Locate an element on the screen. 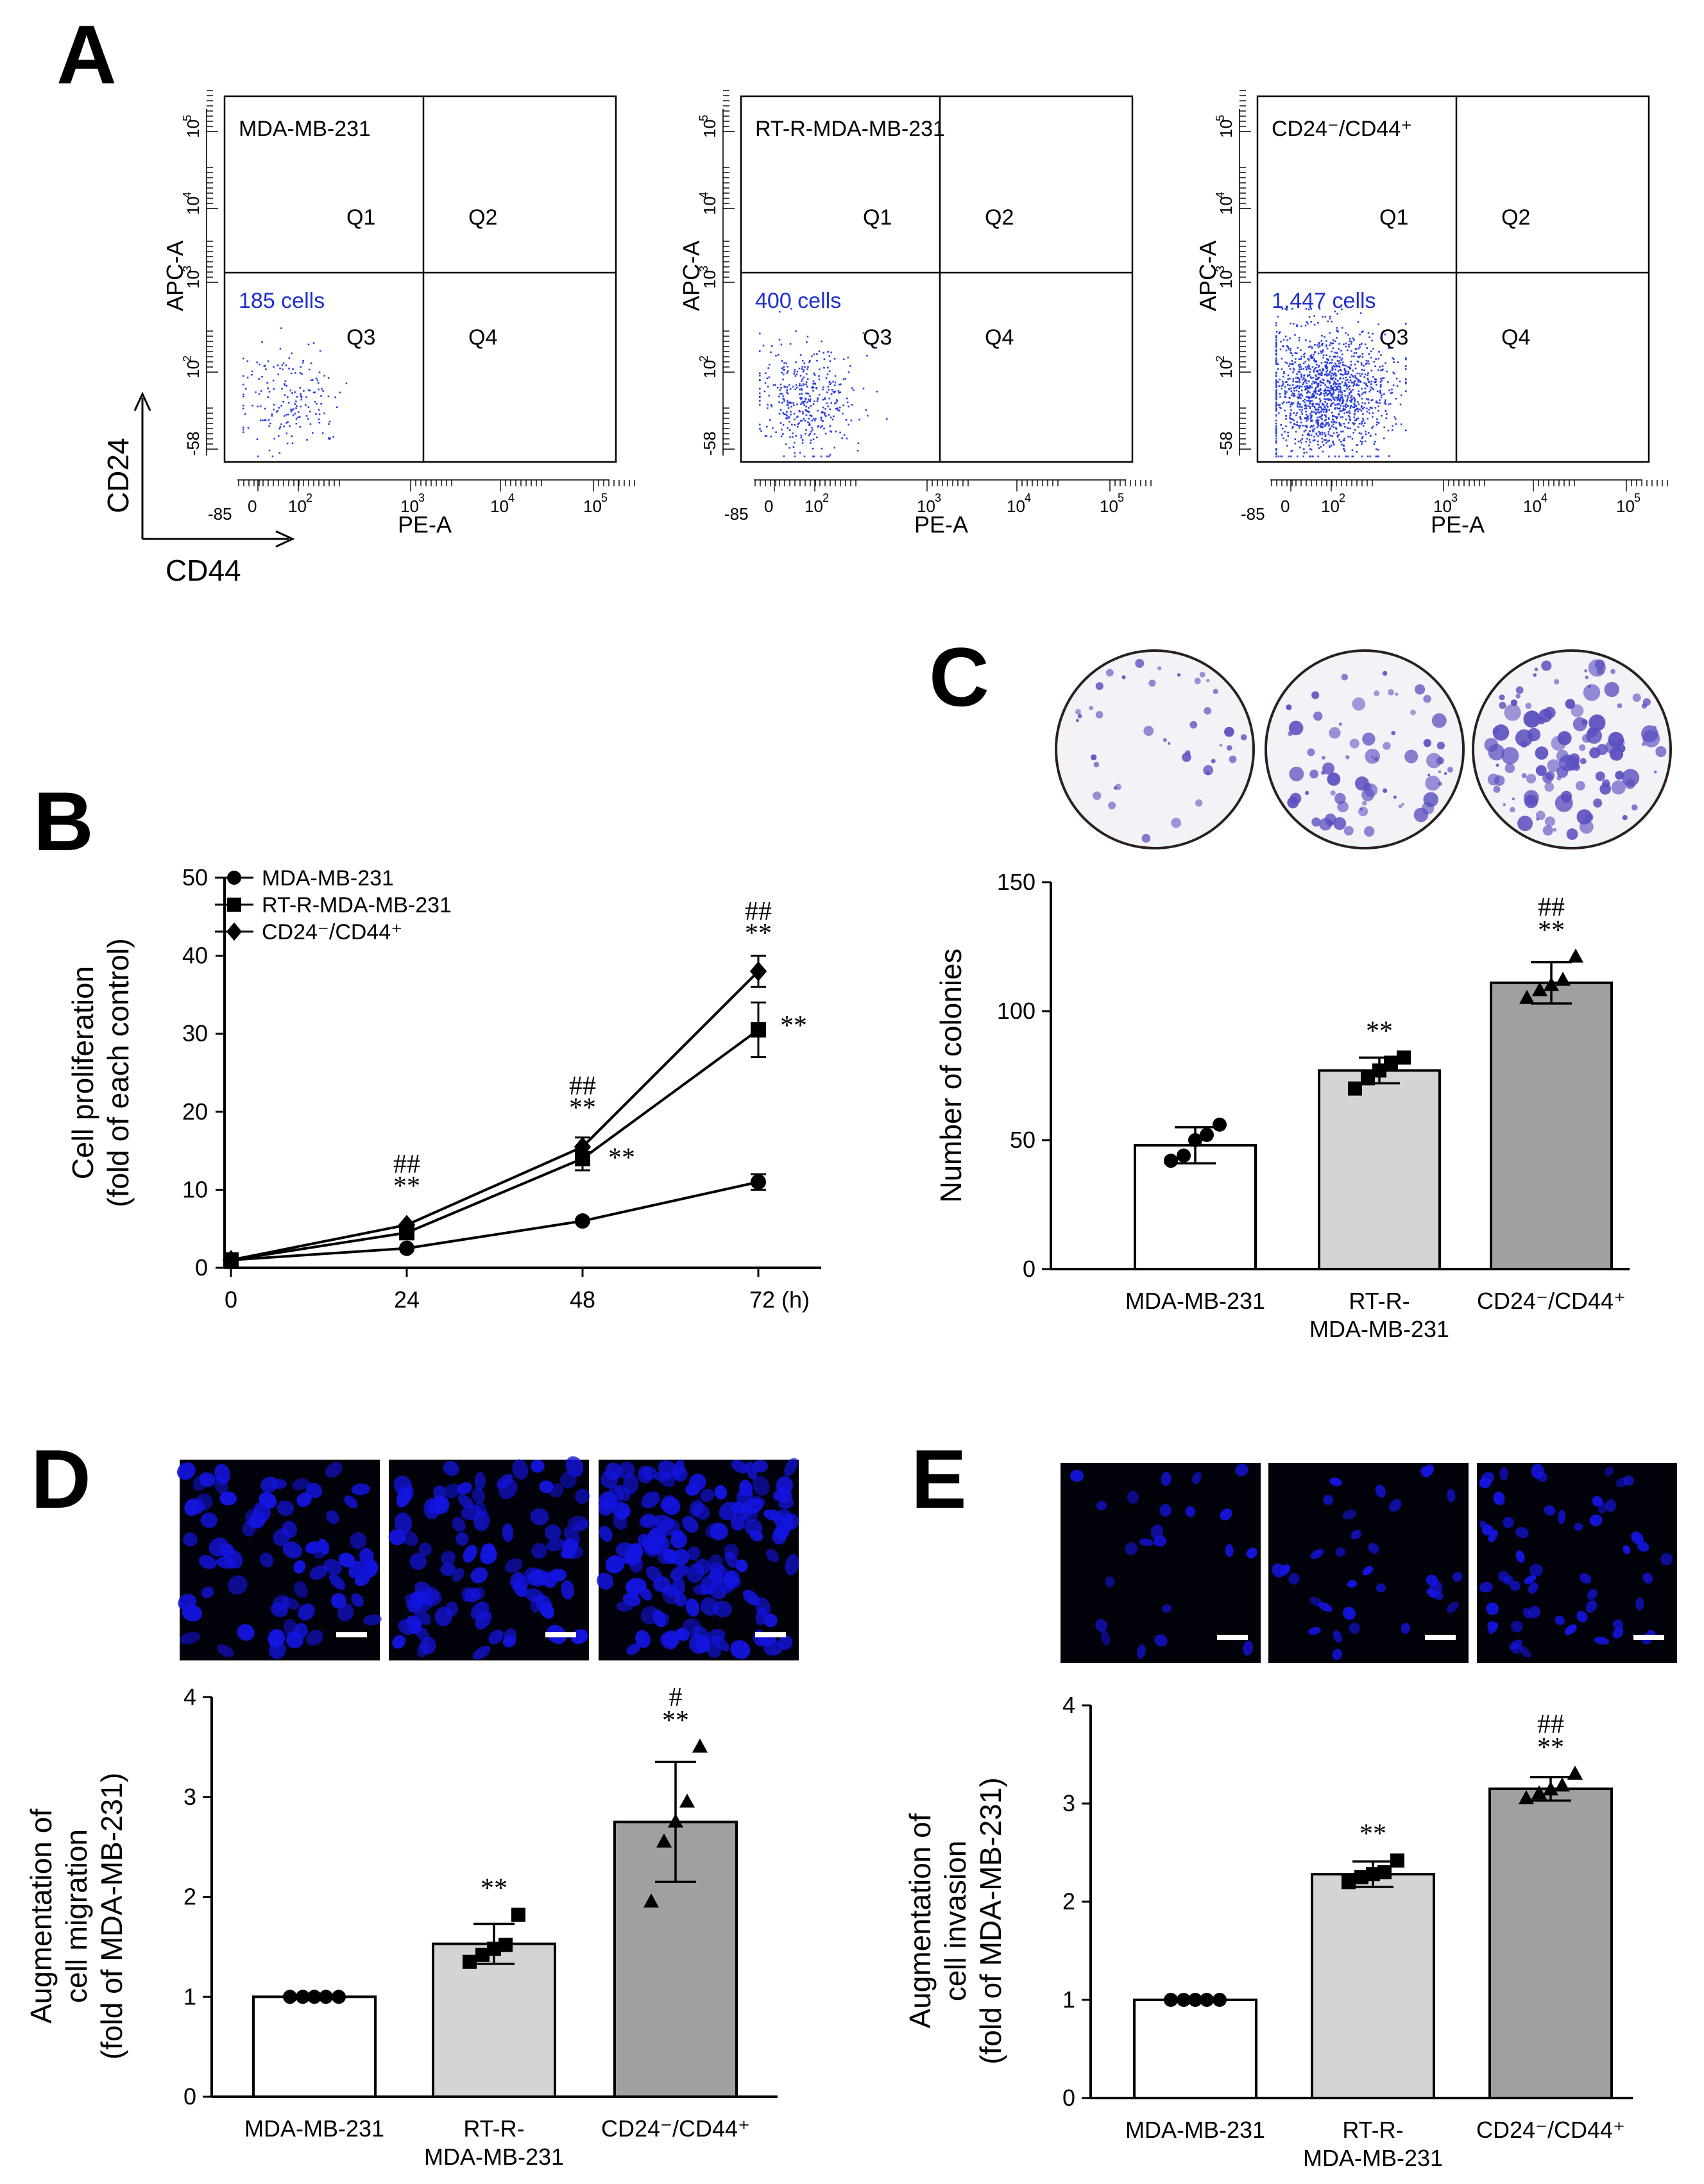 Image resolution: width=1704 pixels, height=2184 pixels. flow-y-tick-exponent: 2 is located at coordinates (187, 358).